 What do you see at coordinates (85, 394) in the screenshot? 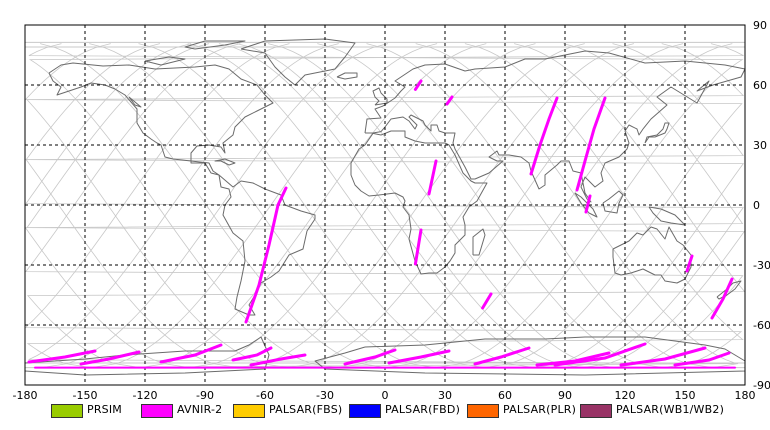
I see `lon-tick-label: -150` at bounding box center [85, 394].